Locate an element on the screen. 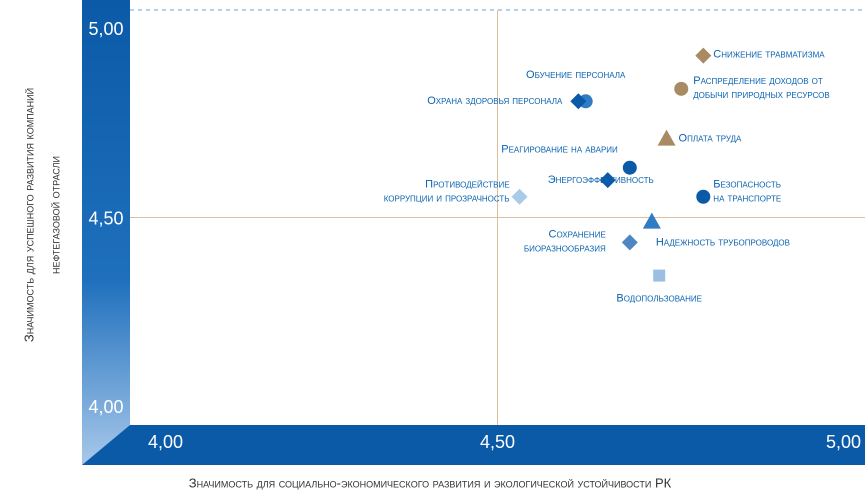 The width and height of the screenshot is (865, 499). point-label: Реагирование на аварии is located at coordinates (559, 150).